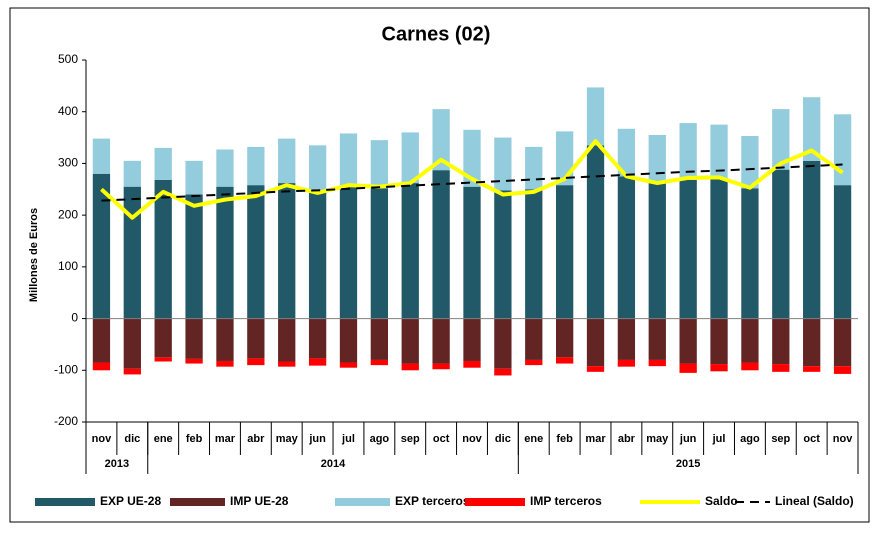  What do you see at coordinates (410, 439) in the screenshot?
I see `x-tick-label: sep` at bounding box center [410, 439].